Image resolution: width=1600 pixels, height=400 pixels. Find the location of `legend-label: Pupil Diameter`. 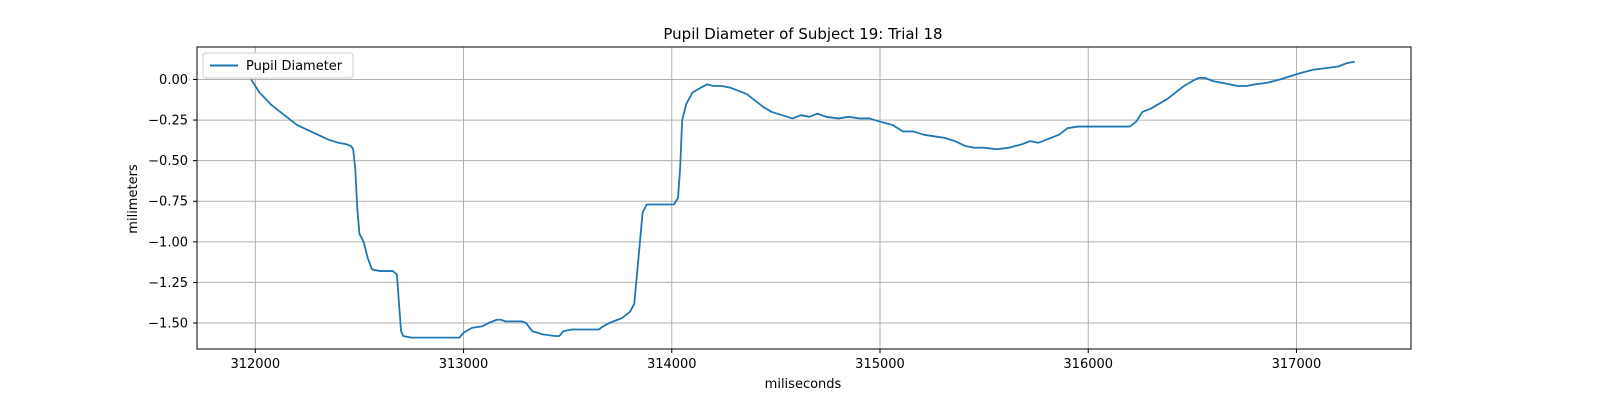

legend-label: Pupil Diameter is located at coordinates (294, 66).